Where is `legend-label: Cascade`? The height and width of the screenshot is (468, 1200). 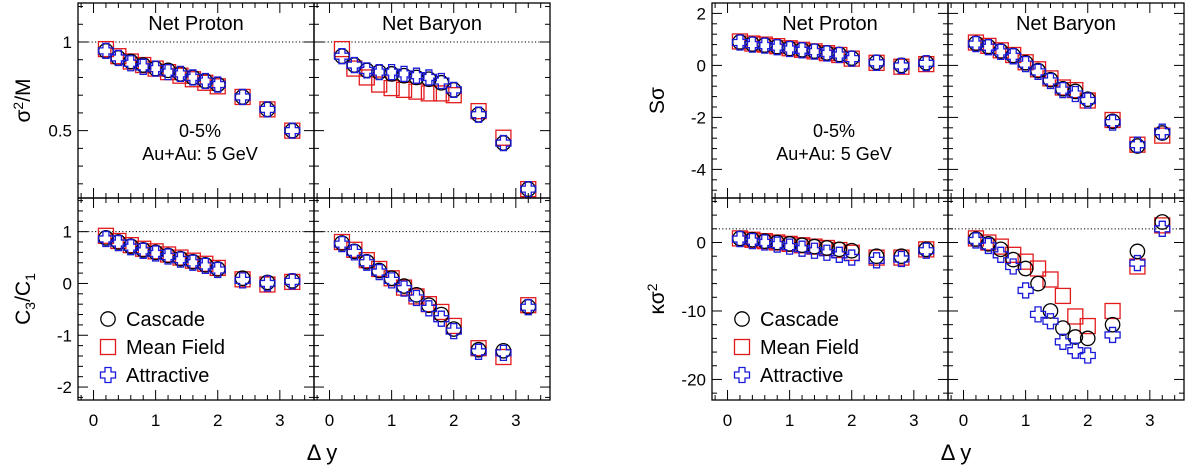 legend-label: Cascade is located at coordinates (165, 320).